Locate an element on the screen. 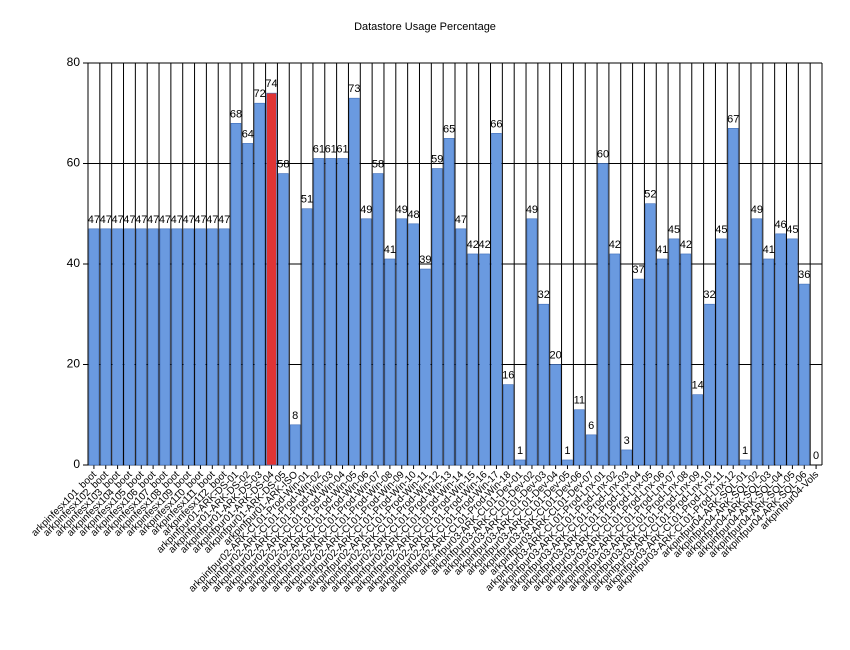 The width and height of the screenshot is (850, 650). value-label: 48 is located at coordinates (413, 215).